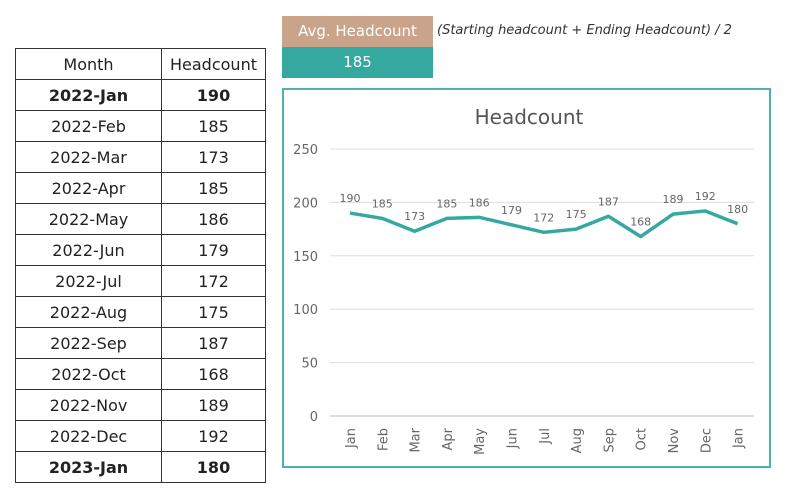 This screenshot has height=502, width=800. I want to click on data-label: 168, so click(640, 222).